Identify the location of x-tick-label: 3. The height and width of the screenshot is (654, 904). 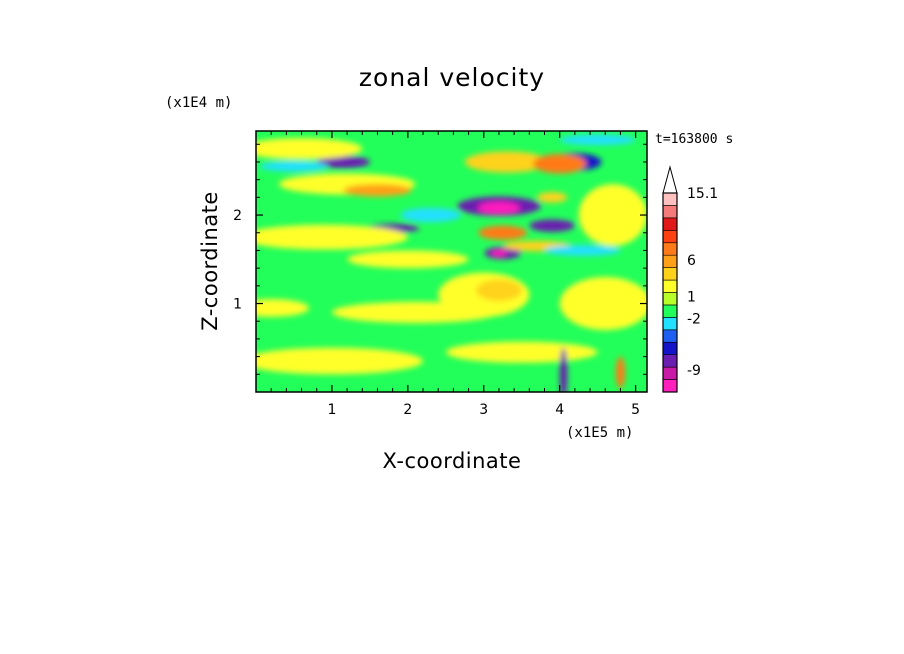
(483, 410).